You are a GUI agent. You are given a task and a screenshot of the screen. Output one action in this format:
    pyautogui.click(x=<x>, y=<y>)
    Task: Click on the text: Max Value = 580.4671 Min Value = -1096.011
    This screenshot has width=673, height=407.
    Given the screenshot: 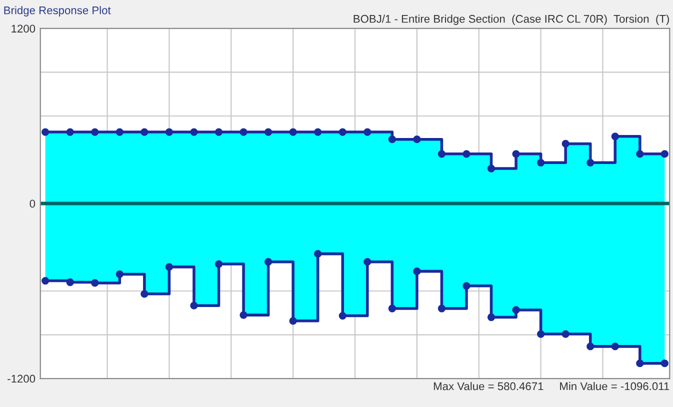 What is the action you would take?
    pyautogui.click(x=552, y=386)
    